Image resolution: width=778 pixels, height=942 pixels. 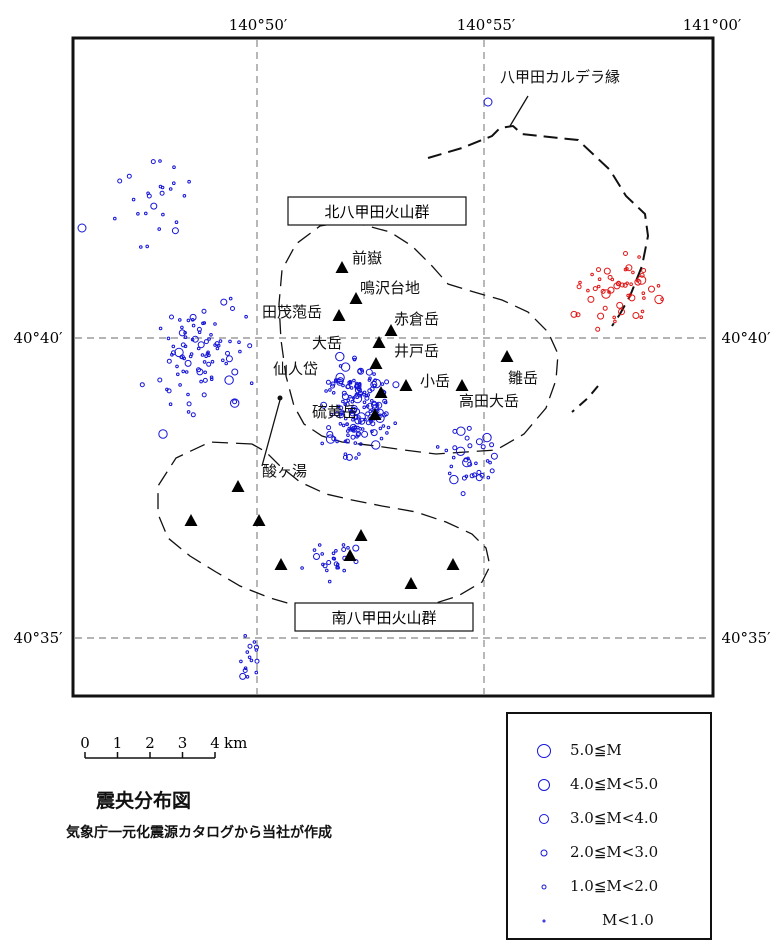 I want to click on lat-label-right-40-35: 40°35′, so click(x=746, y=638).